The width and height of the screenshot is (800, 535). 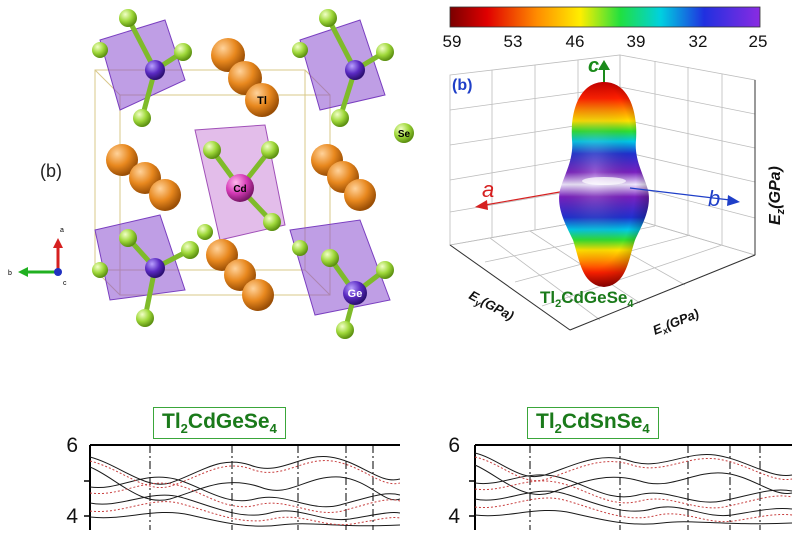 What do you see at coordinates (355, 294) in the screenshot?
I see `ge-label: Ge` at bounding box center [355, 294].